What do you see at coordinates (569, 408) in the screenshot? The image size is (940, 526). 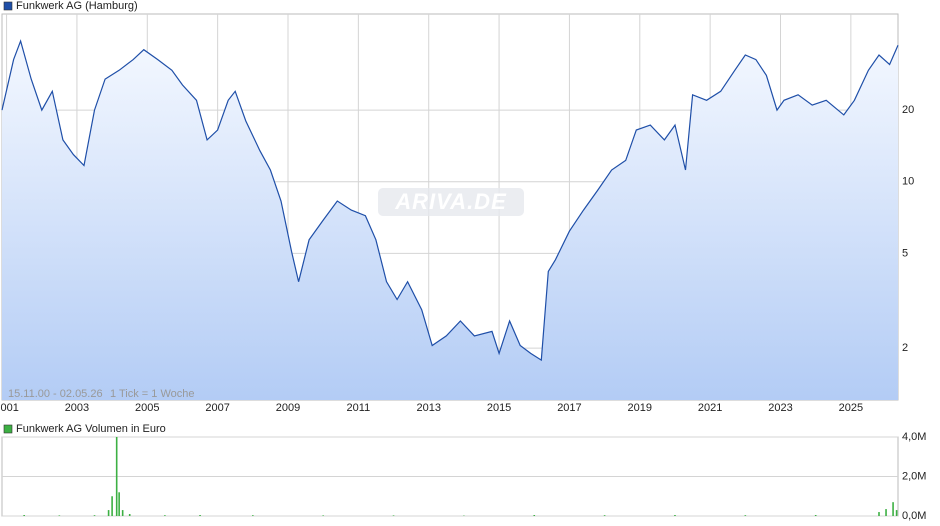 I see `x-tick-label: 2017` at bounding box center [569, 408].